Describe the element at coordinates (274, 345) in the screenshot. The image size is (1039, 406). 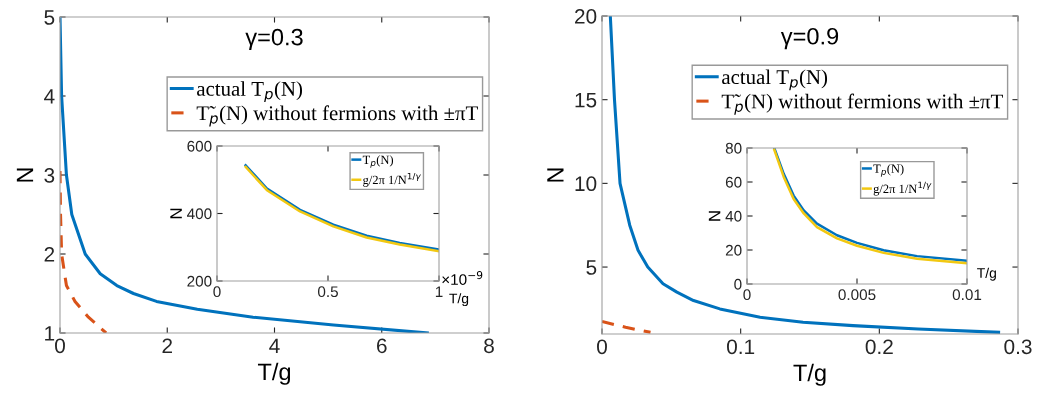
I see `x-tick-label: 4` at that location.